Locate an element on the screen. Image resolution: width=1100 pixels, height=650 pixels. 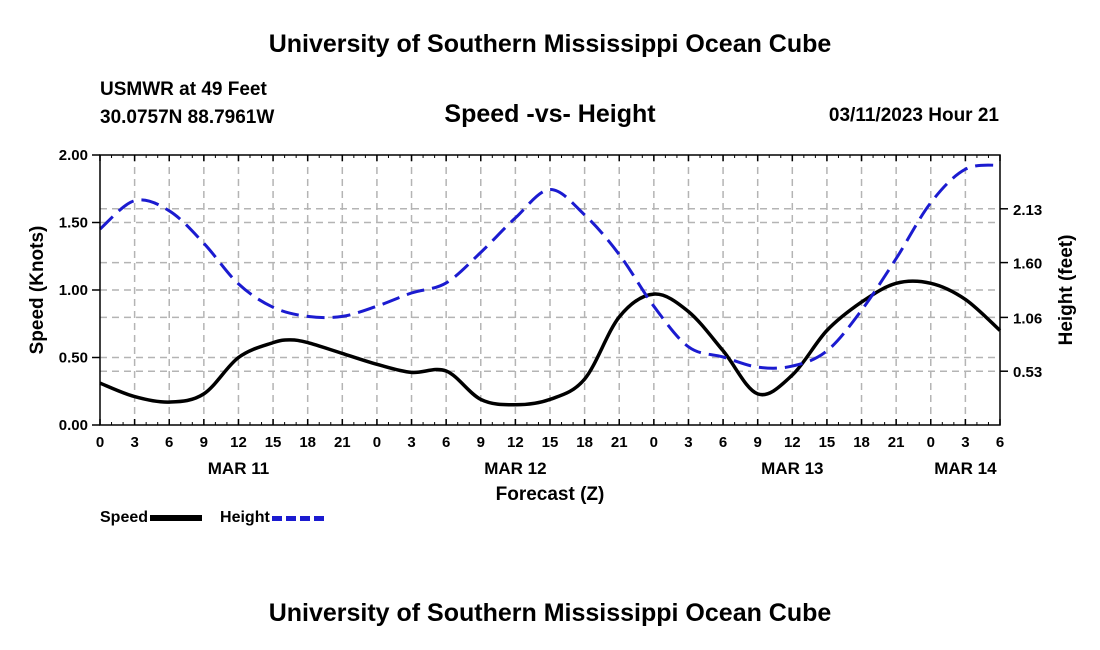
y-tick-label: 0.00 is located at coordinates (73, 425).